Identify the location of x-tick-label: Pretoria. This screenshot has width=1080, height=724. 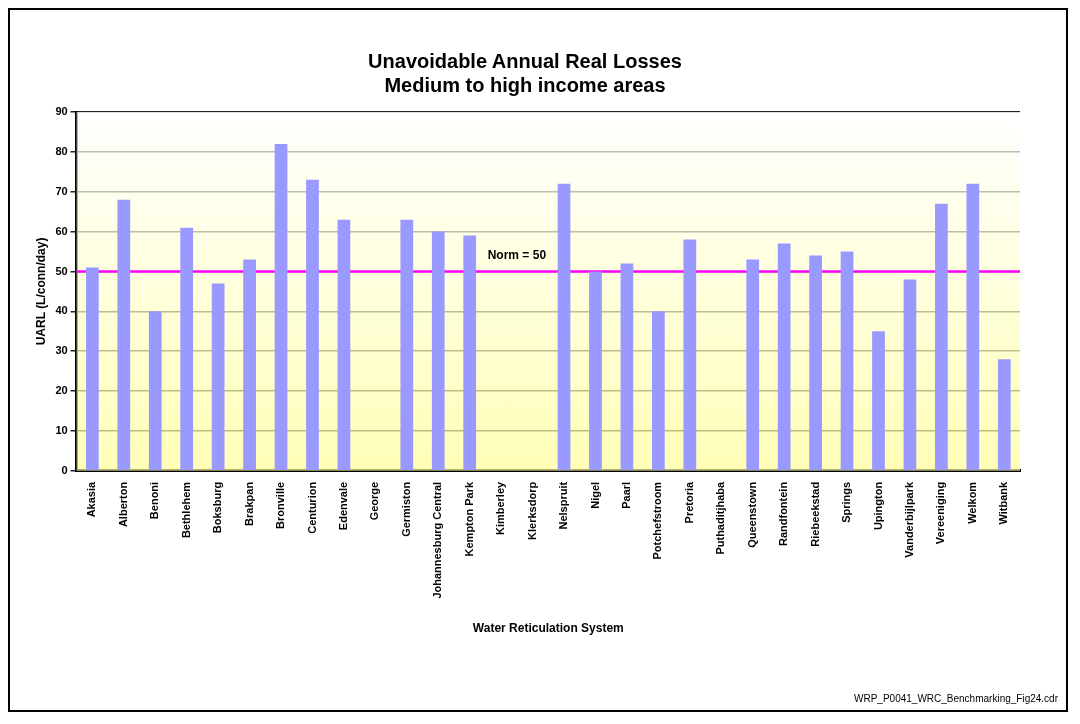
(688, 502).